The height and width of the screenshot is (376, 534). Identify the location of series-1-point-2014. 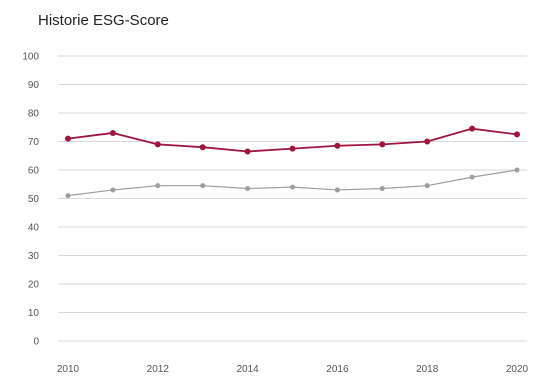
(247, 151).